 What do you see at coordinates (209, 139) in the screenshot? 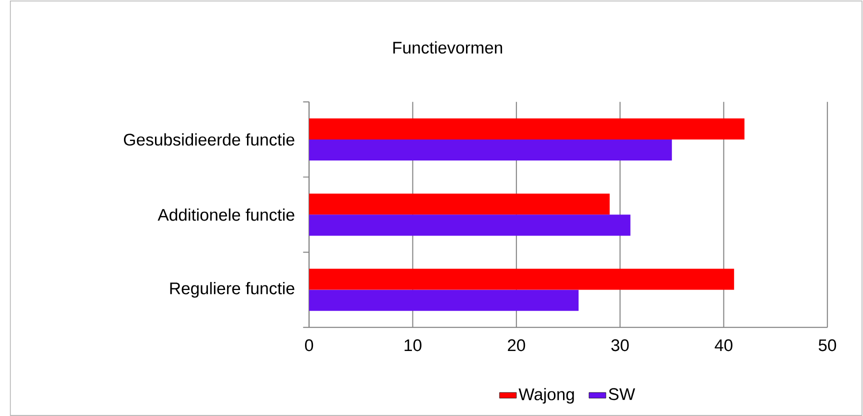
I see `y-tick-label: Gesubsidieerde functie` at bounding box center [209, 139].